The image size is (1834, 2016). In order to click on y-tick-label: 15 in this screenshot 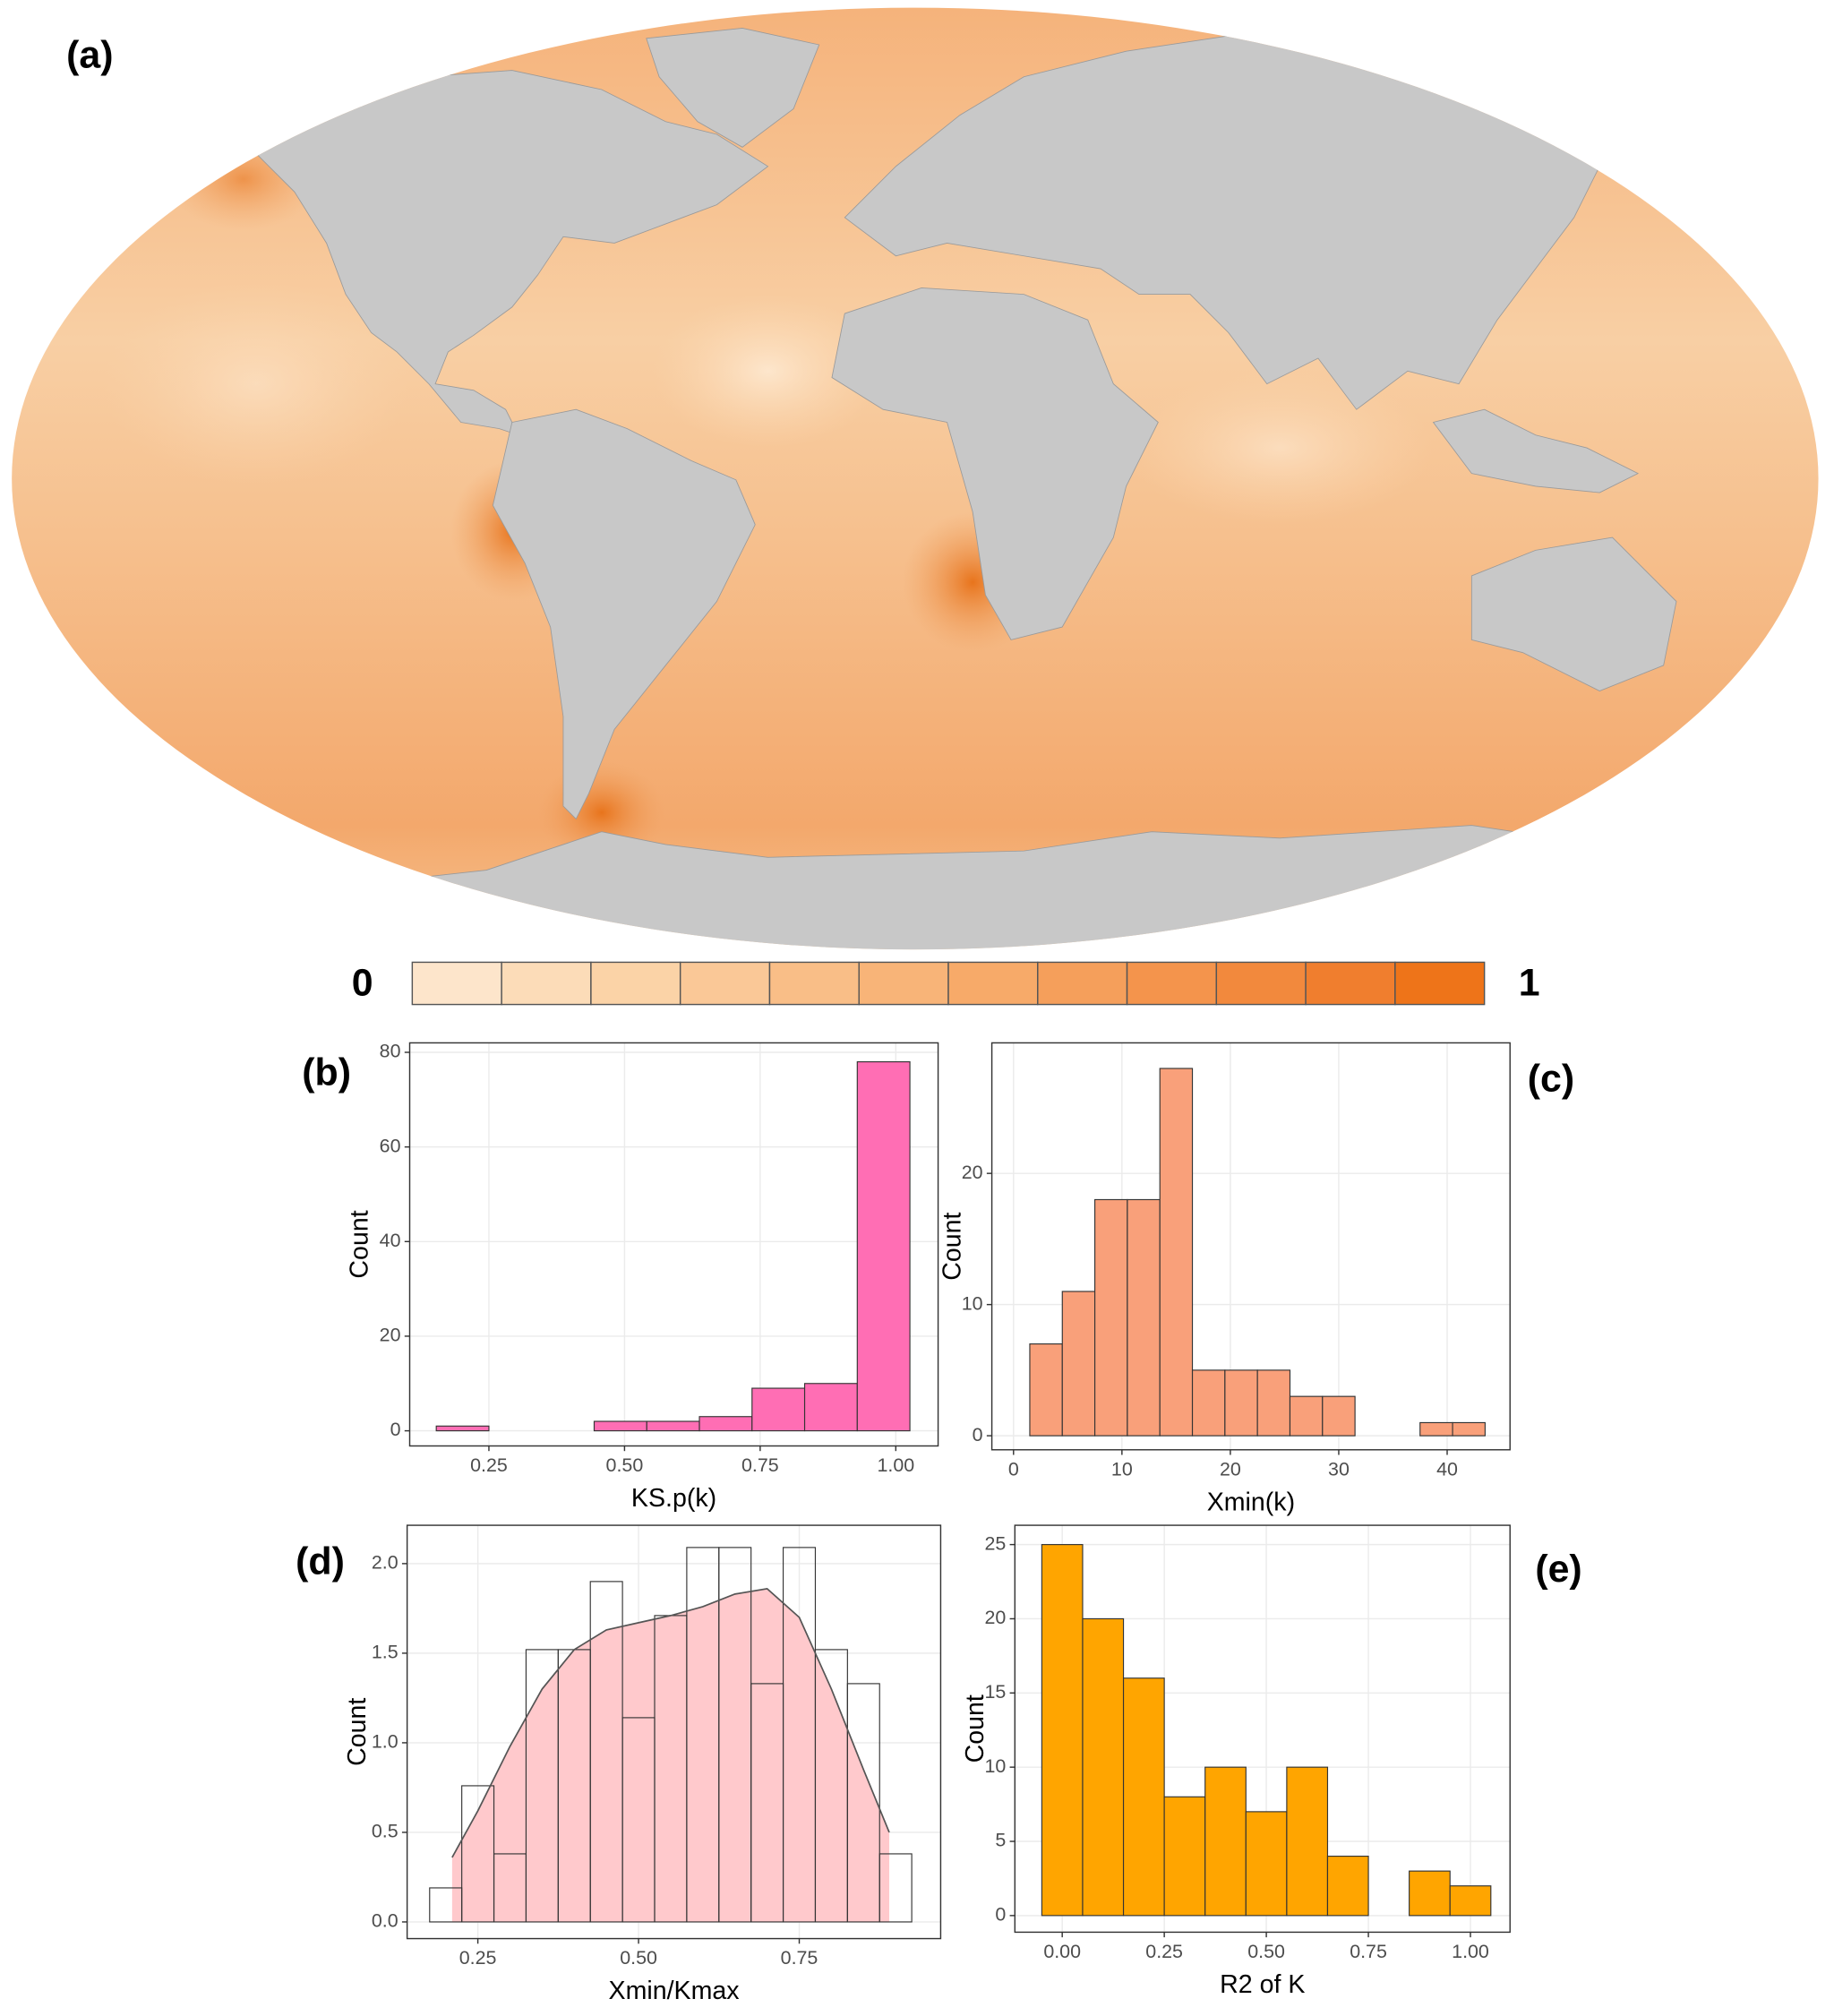, I will do `click(995, 1692)`.